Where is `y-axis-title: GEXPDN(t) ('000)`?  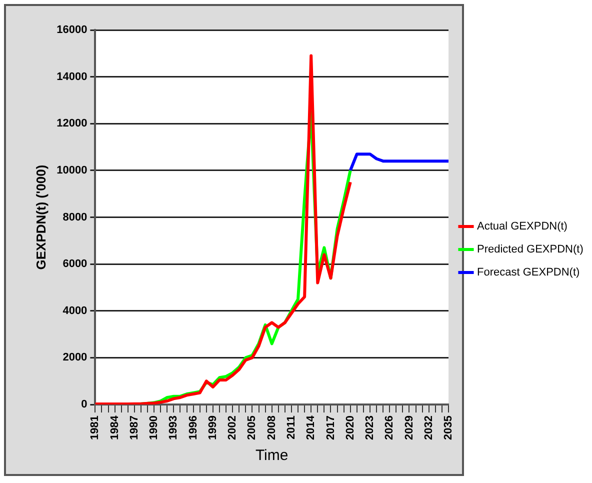
y-axis-title: GEXPDN(t) ('000) is located at coordinates (40, 217).